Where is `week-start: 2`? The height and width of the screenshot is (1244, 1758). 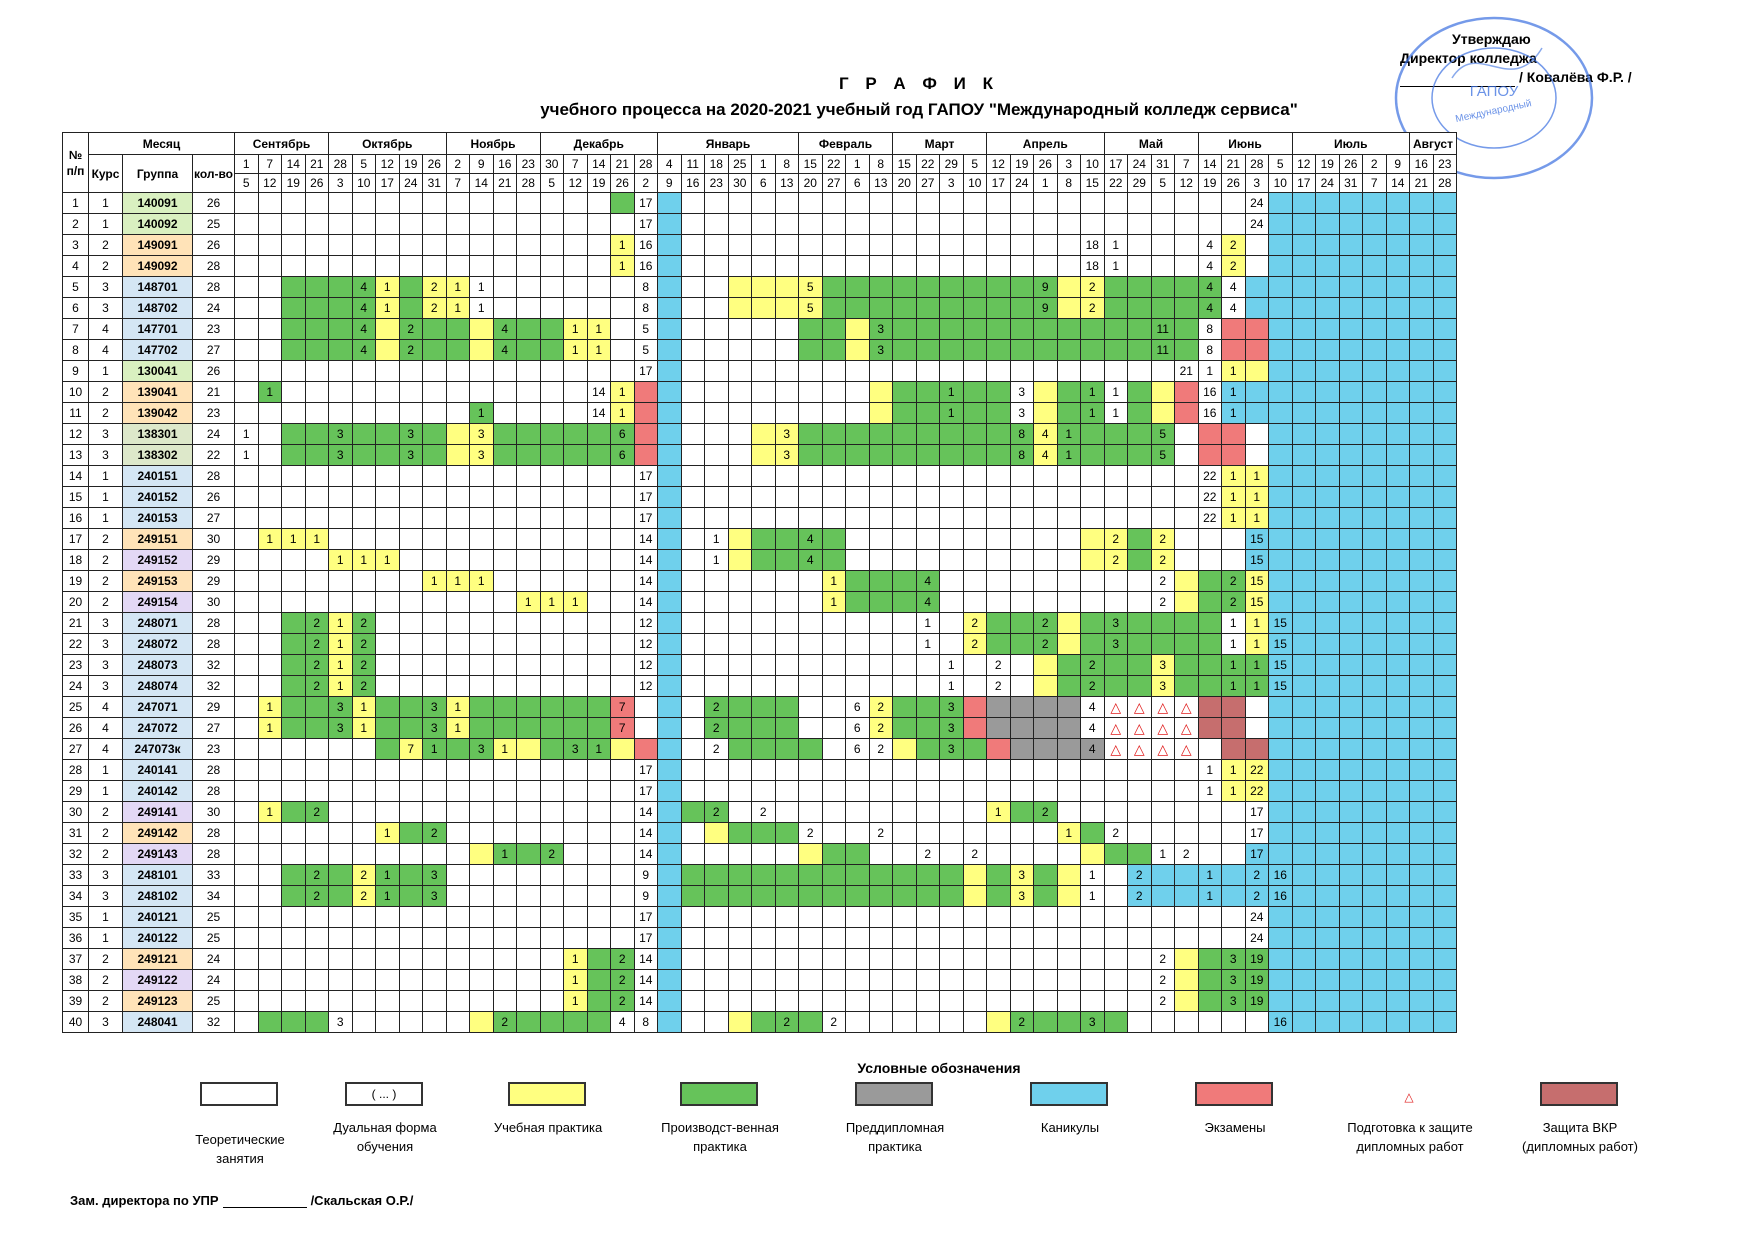
week-start: 2 is located at coordinates (1374, 164).